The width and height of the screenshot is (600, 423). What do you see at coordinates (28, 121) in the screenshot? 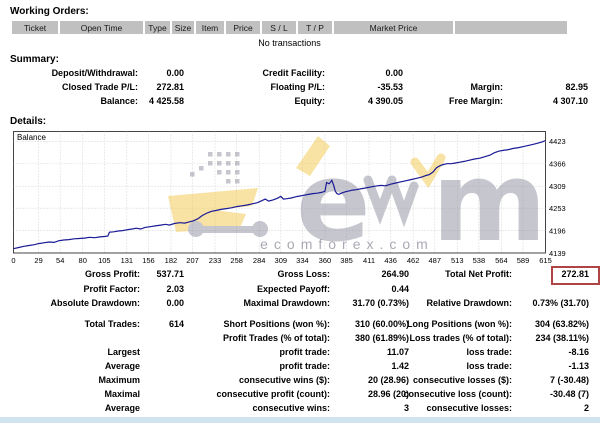
I see `details-title: Details:` at bounding box center [28, 121].